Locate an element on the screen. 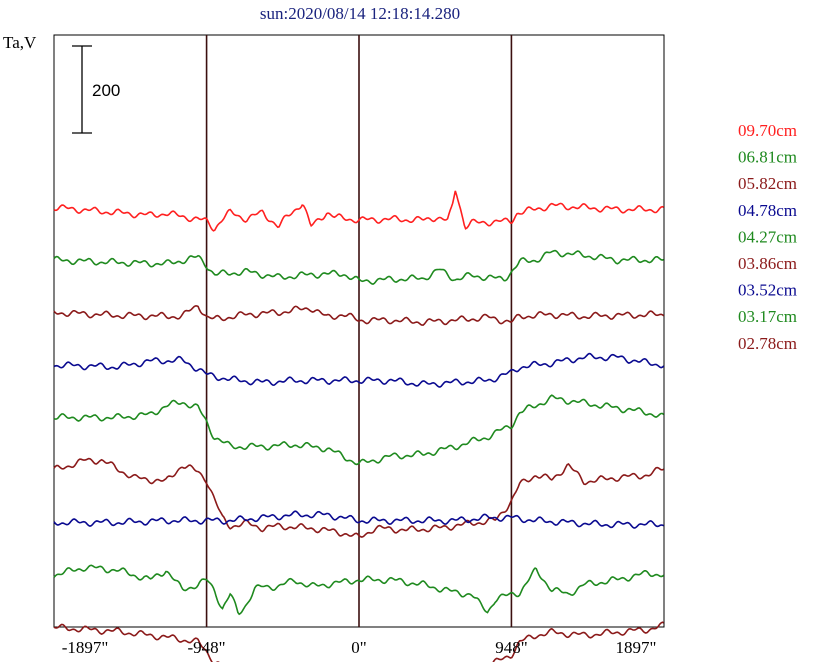 Image resolution: width=813 pixels, height=662 pixels. x-tick-label-3: 948" is located at coordinates (511, 647).